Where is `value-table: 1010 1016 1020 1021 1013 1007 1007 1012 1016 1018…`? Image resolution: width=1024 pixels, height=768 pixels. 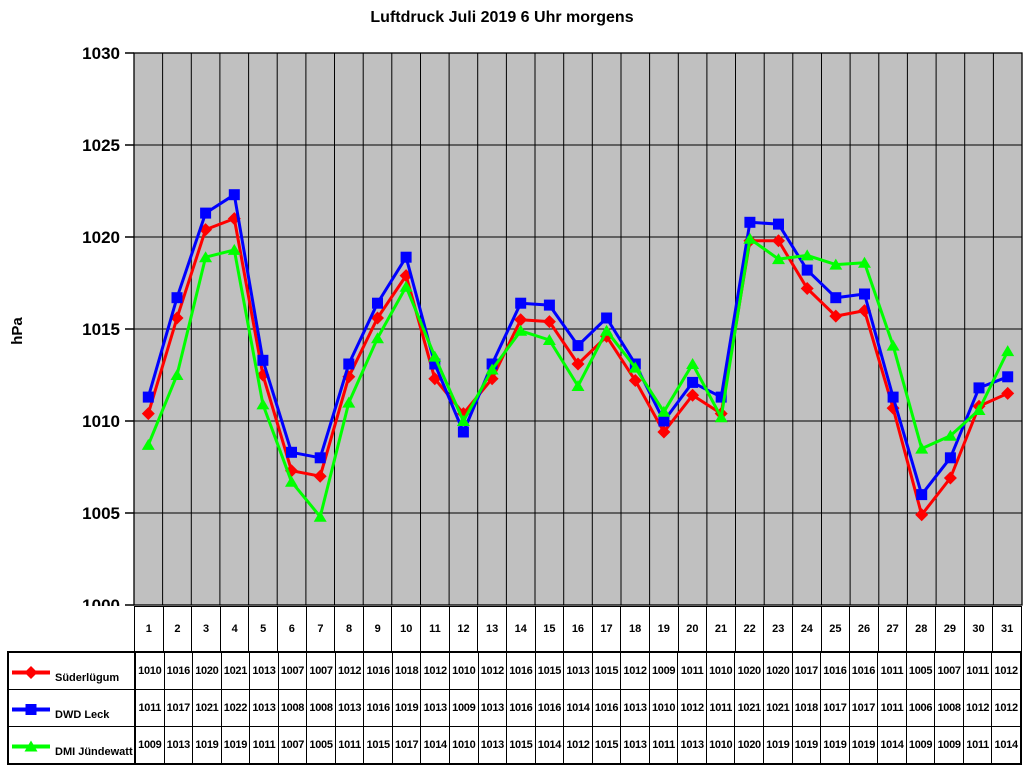 value-table: 1010 1016 1020 1021 1013 1007 1007 1012 1016 1018… is located at coordinates (578, 708).